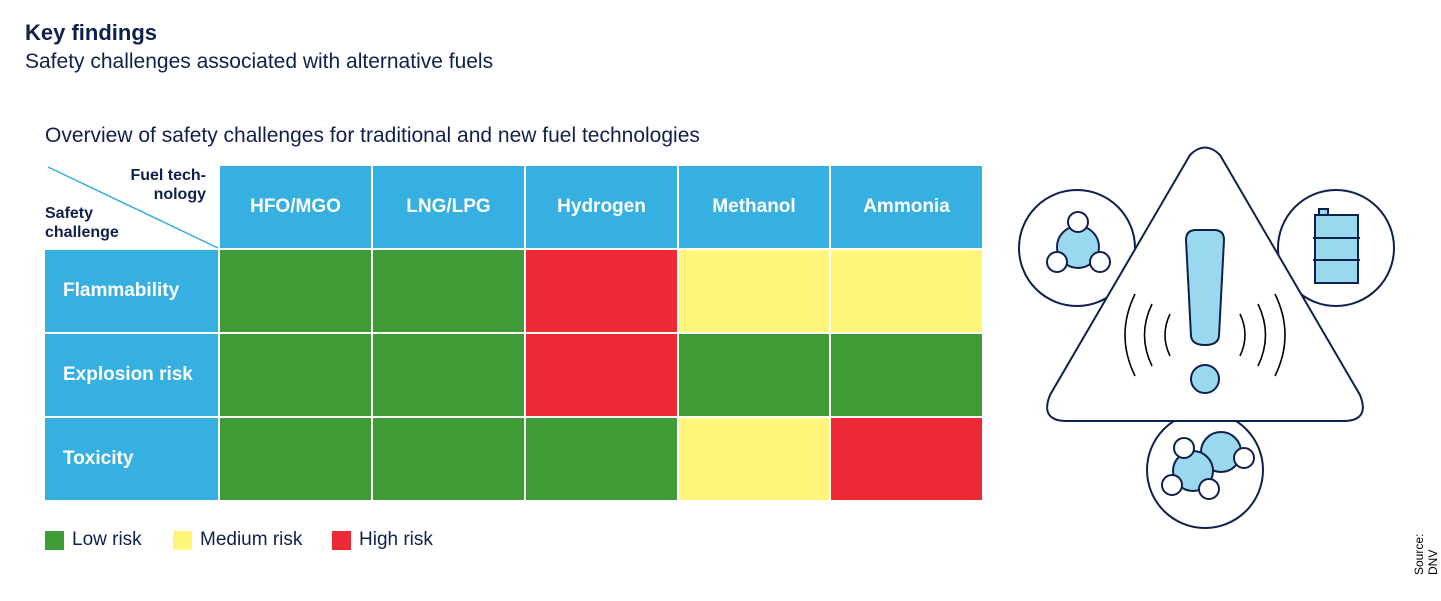  I want to click on column-header: Ammonia, so click(906, 207).